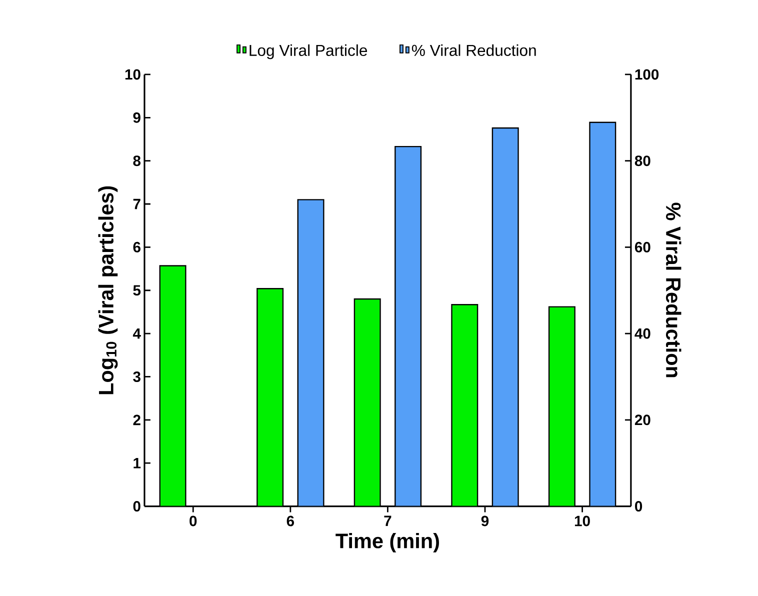 The width and height of the screenshot is (758, 596). Describe the element at coordinates (136, 506) in the screenshot. I see `y-tick-label: 0` at that location.